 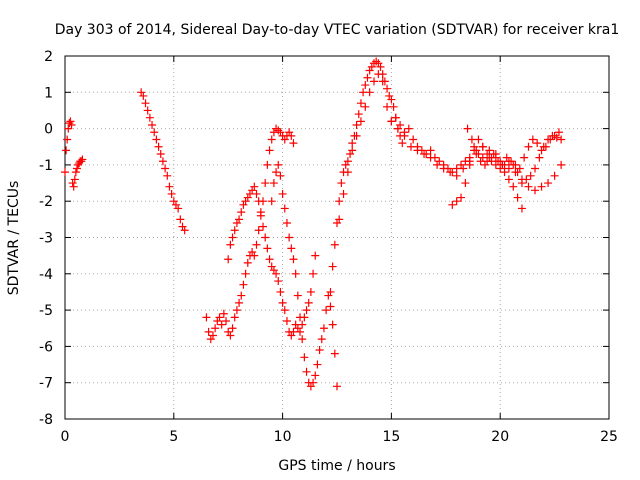 I want to click on x-tick-label: 5, so click(x=173, y=437).